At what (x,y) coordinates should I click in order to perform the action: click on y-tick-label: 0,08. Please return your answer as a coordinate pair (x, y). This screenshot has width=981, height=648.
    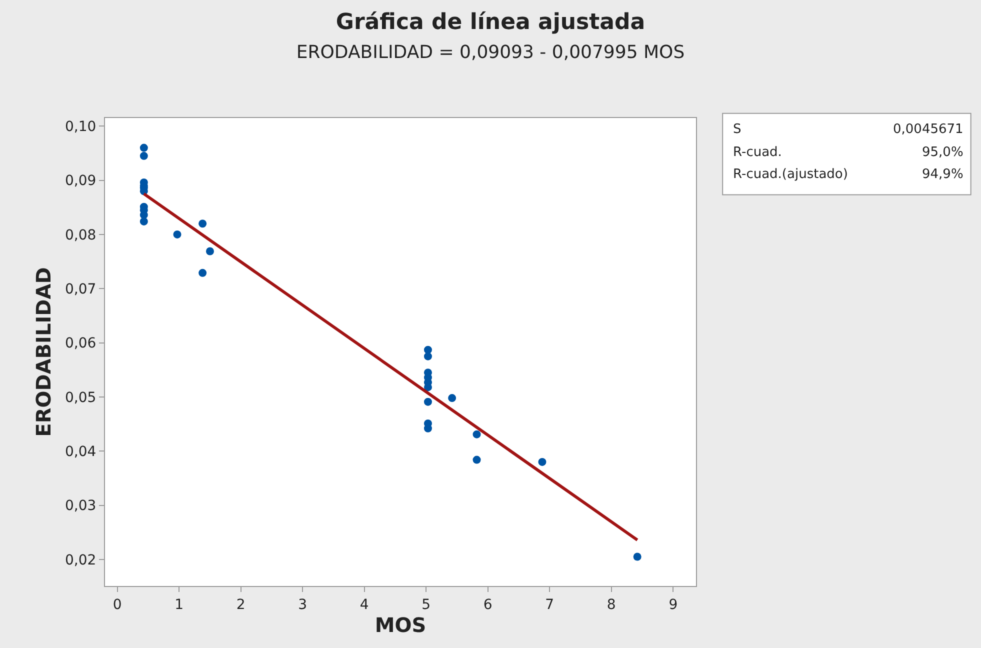
    Looking at the image, I should click on (80, 235).